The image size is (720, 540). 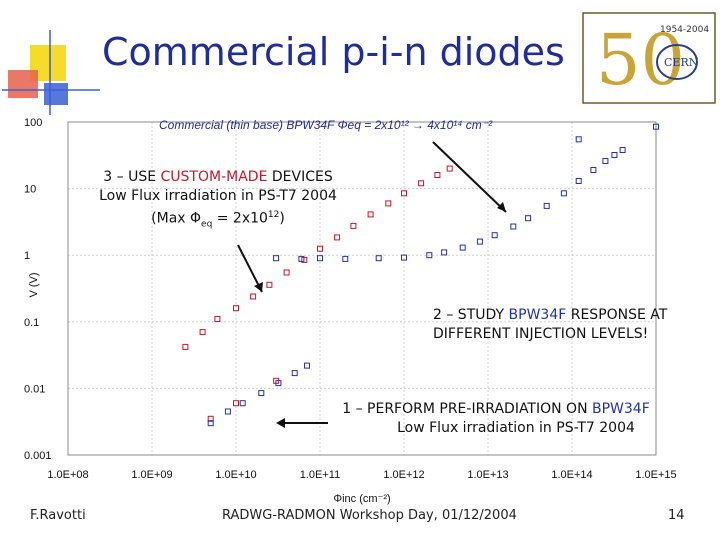 What do you see at coordinates (58, 515) in the screenshot?
I see `footer-author: F.Ravotti` at bounding box center [58, 515].